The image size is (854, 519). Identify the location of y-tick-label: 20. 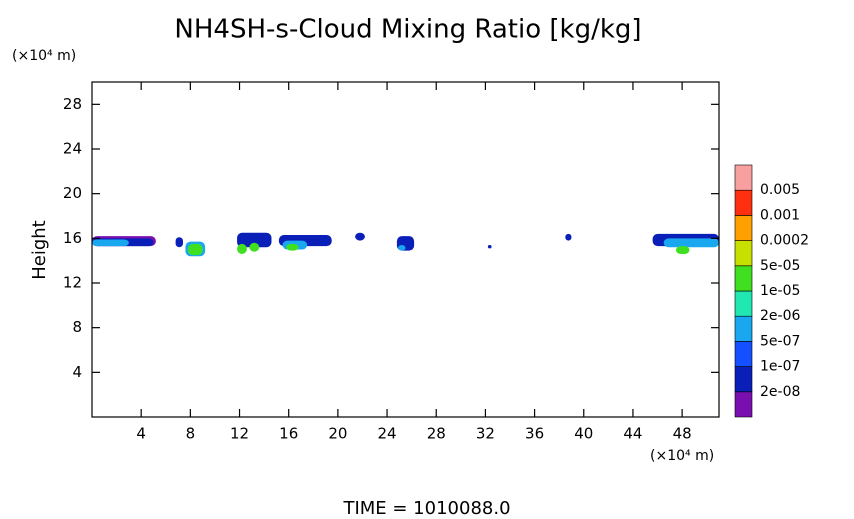
(72, 193).